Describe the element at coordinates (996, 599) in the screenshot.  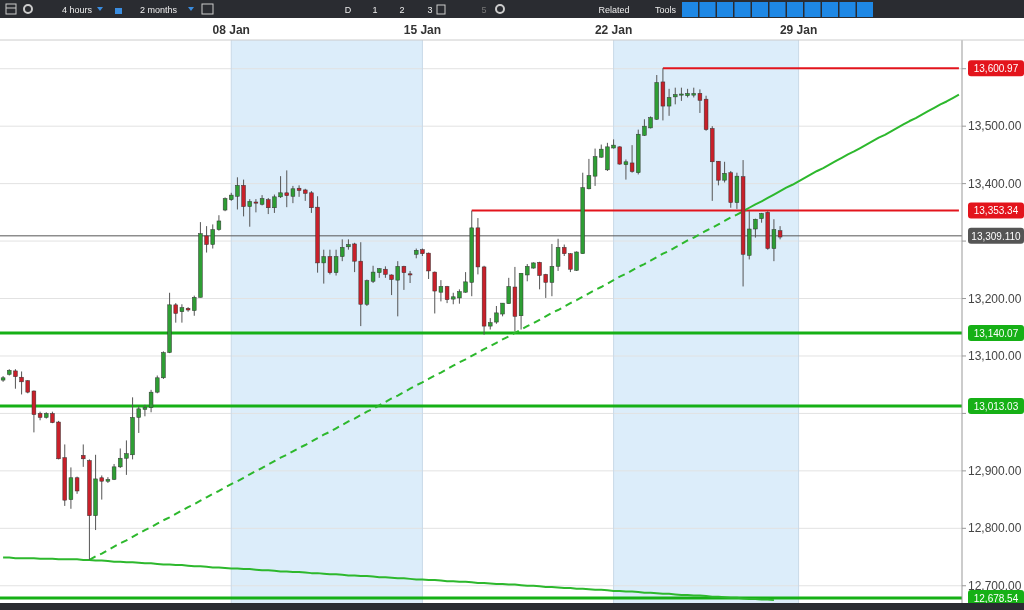
I see `ref-line-label: 12,678.54` at that location.